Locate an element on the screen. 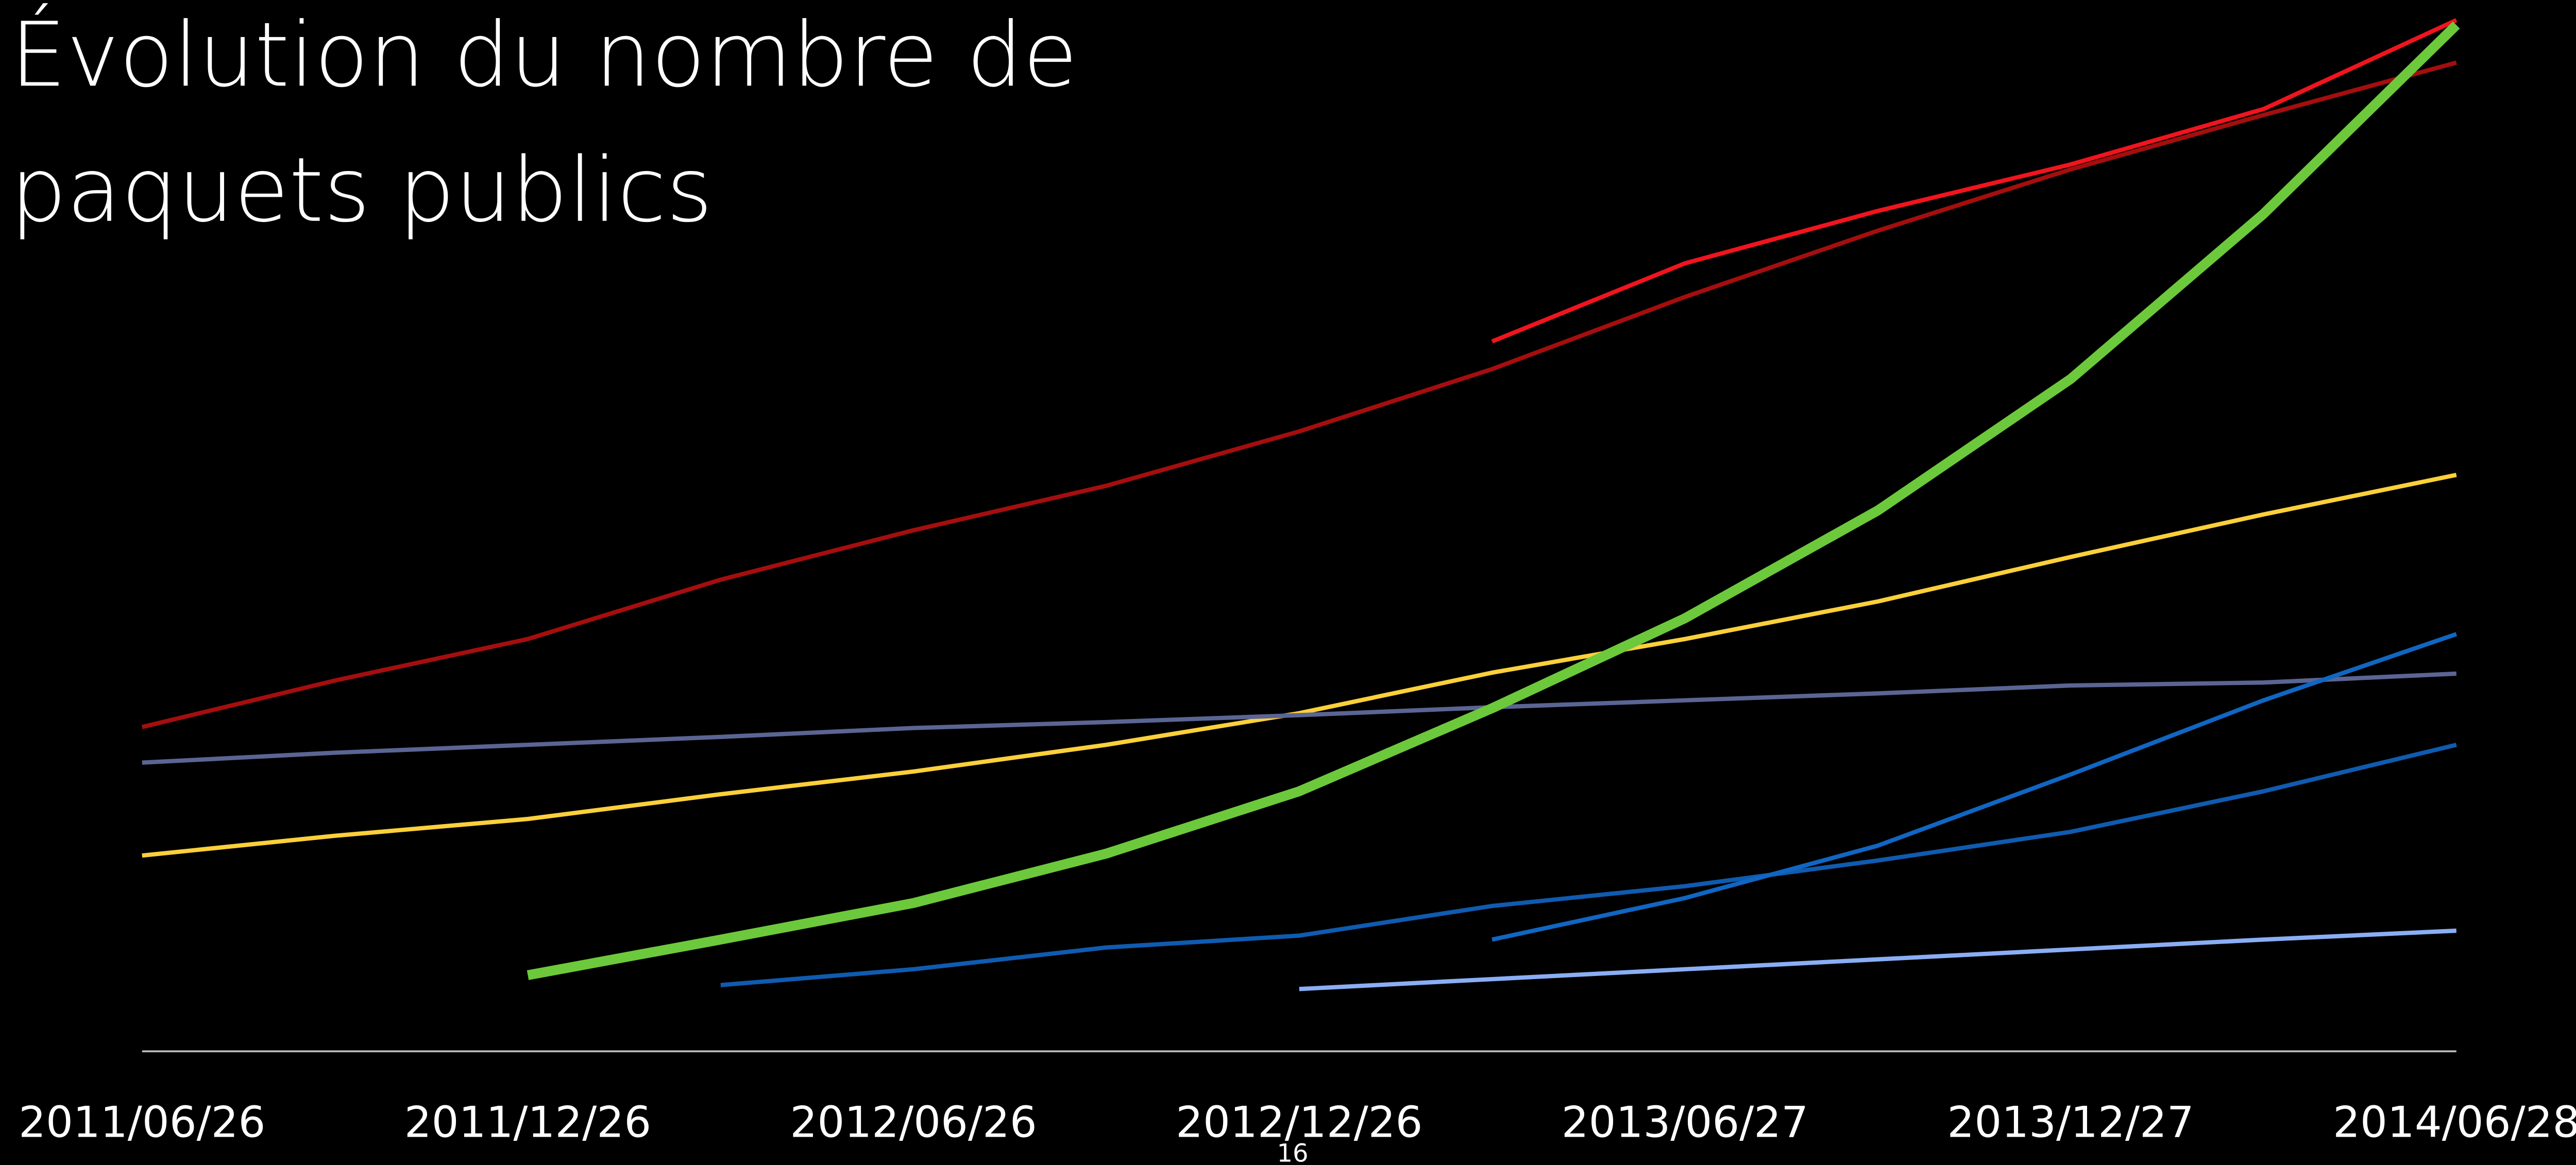  x-tick-label: 2011/12/26 is located at coordinates (527, 1123).